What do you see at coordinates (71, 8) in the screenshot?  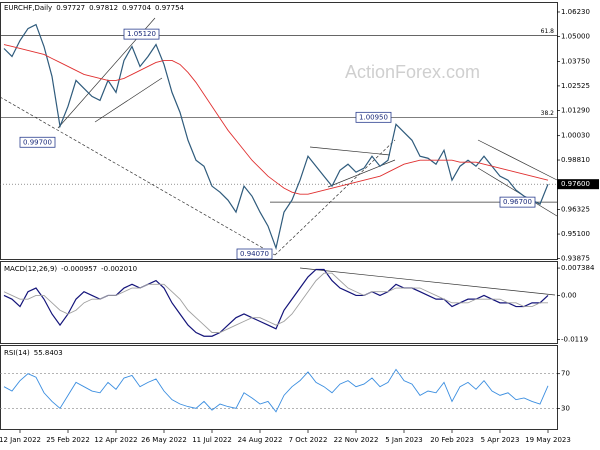 I see `quote: 0.97727` at bounding box center [71, 8].